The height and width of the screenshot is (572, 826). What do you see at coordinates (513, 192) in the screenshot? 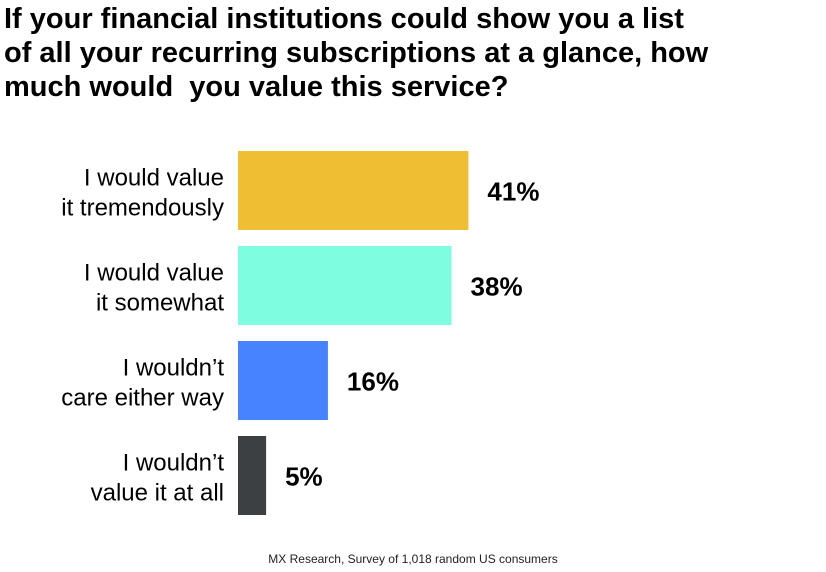
I see `value-label-i-would-value-it-tremendously: 41%` at bounding box center [513, 192].